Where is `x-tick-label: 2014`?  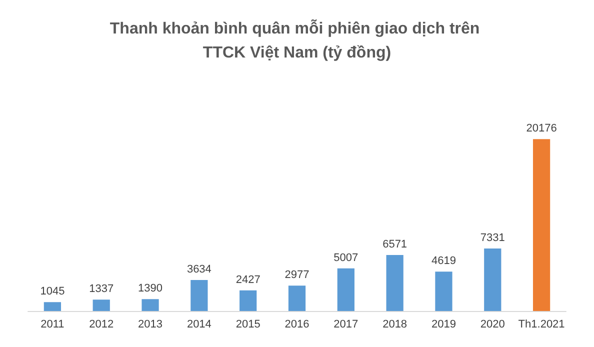 x-tick-label: 2014 is located at coordinates (199, 324).